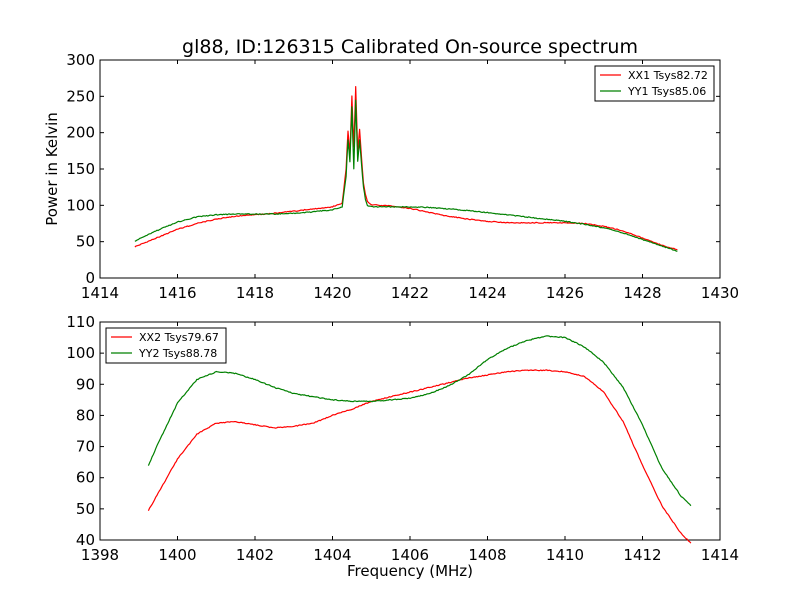 The width and height of the screenshot is (800, 600). Describe the element at coordinates (565, 293) in the screenshot. I see `top-x-tick-label: 1426` at that location.